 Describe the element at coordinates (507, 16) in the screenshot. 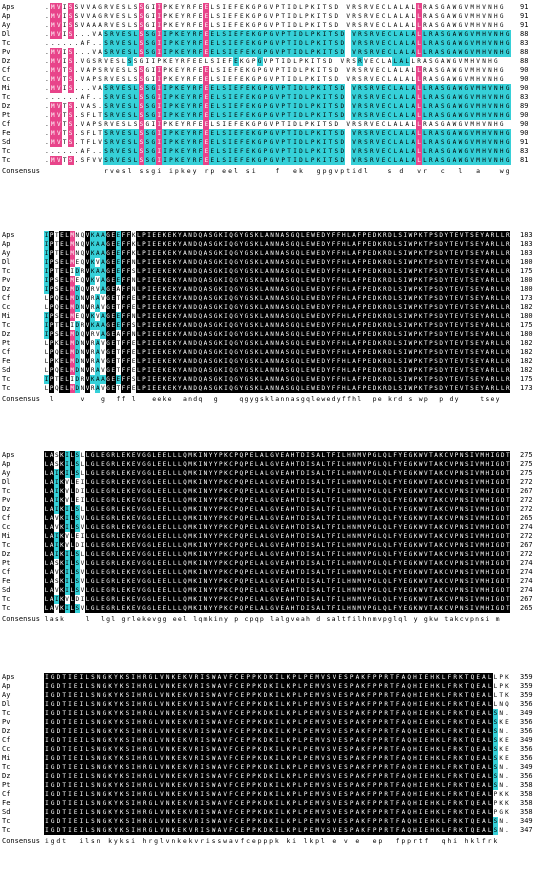

I see `residue` at that location.